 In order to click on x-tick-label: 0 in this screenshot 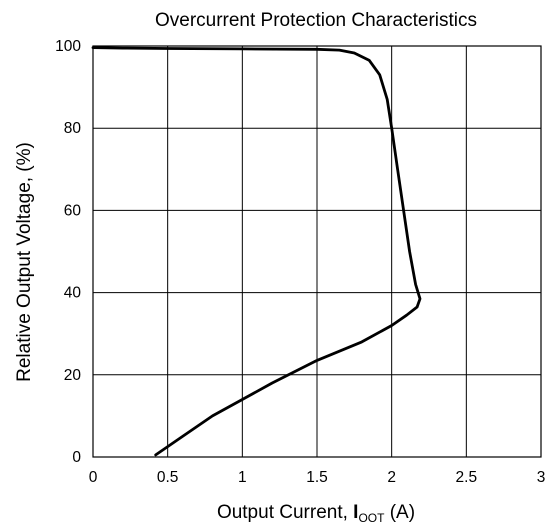, I will do `click(93, 477)`.